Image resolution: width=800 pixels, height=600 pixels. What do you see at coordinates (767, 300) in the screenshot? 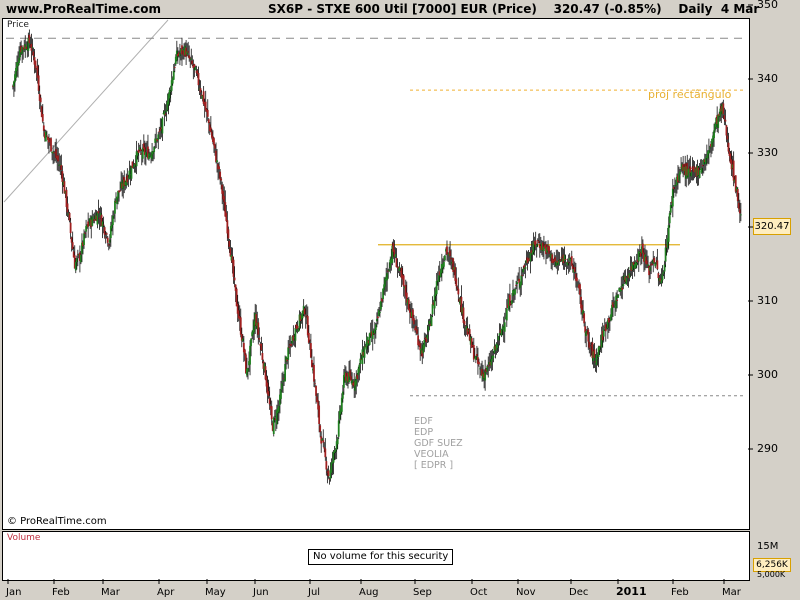
I see `y-tick-label: 310` at bounding box center [767, 300].